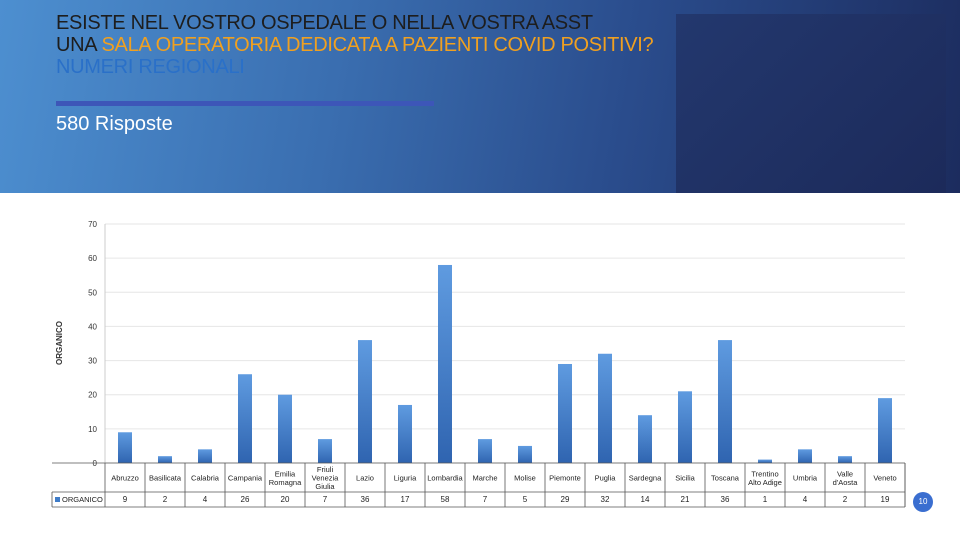  I want to click on x-category-label: Friuli Venezia Giulia, so click(326, 478).